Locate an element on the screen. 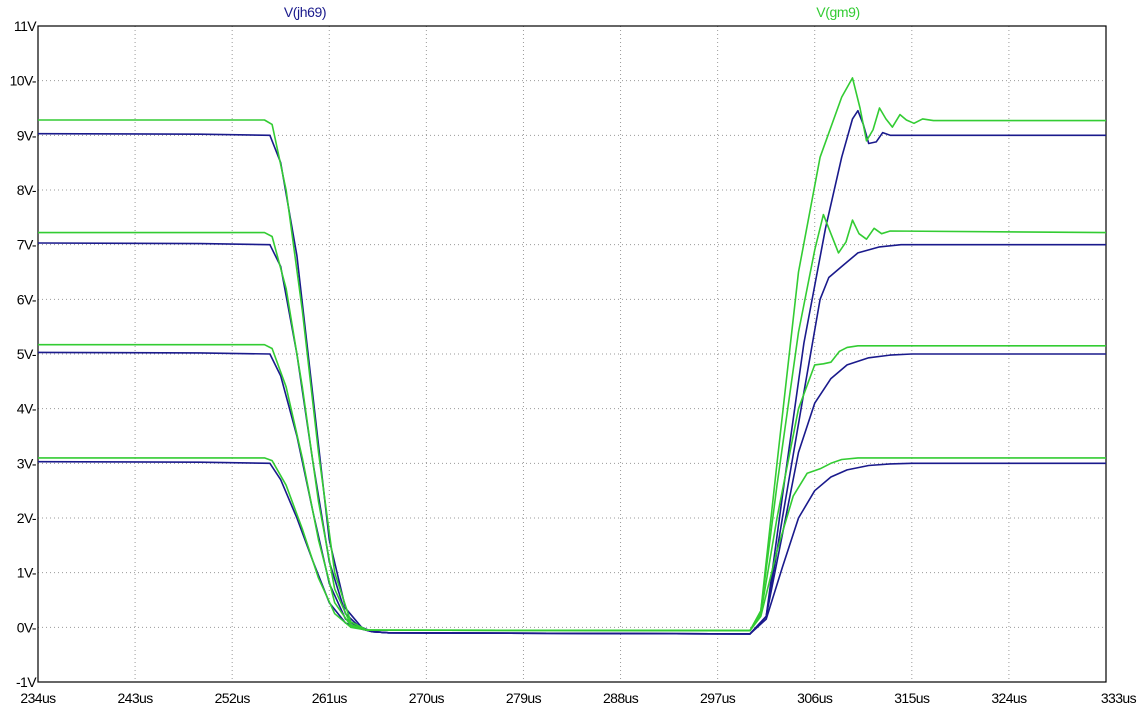 This screenshot has width=1138, height=710. y-tick-label: 9V- is located at coordinates (27, 135).